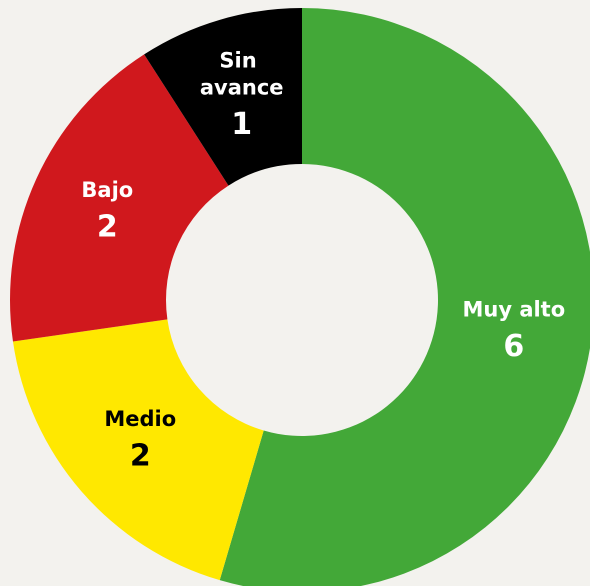 The height and width of the screenshot is (586, 590). I want to click on slice-label: Muy alto, so click(513, 309).